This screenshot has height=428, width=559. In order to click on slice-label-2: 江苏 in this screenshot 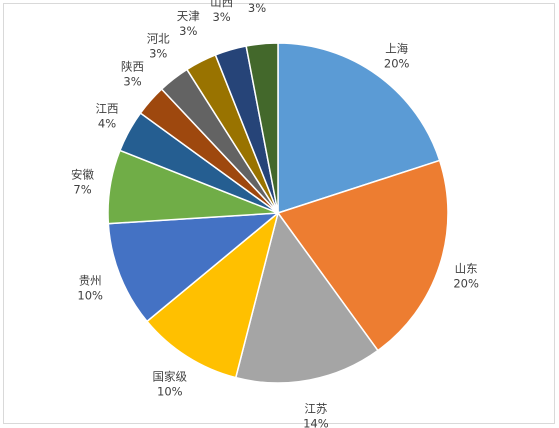, I will do `click(315, 408)`.